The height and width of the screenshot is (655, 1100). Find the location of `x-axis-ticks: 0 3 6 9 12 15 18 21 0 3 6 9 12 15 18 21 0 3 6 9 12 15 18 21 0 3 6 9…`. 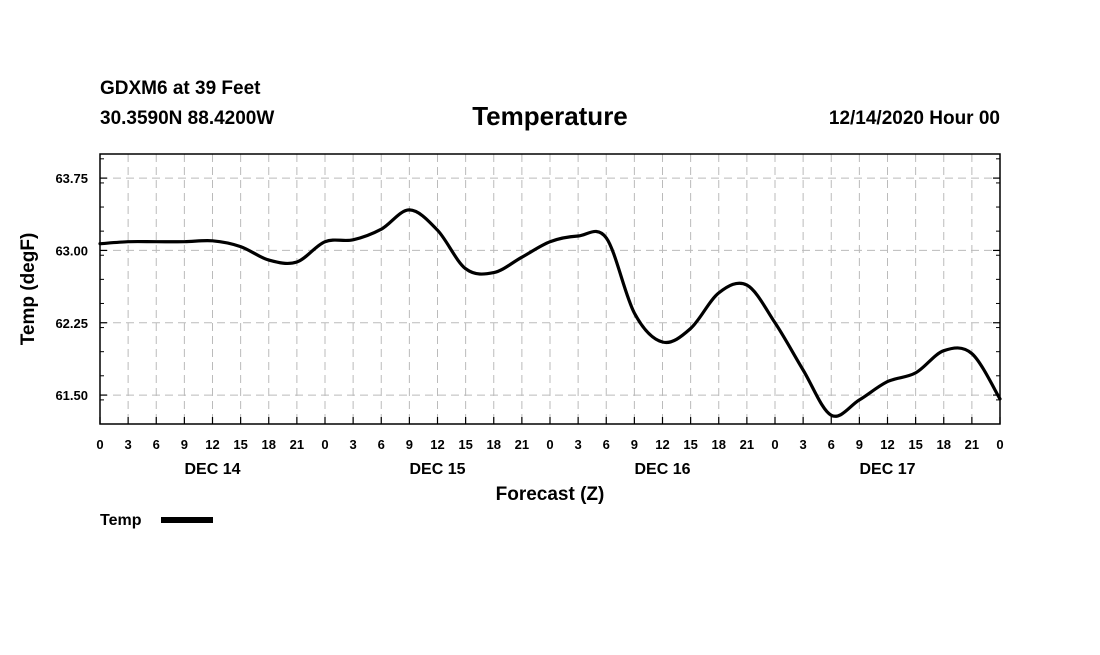

x-axis-ticks: 0 3 6 9 12 15 18 21 0 3 6 9 12 15 18 21 0 3 6 9 12 15 18 21 0 3 6 9… is located at coordinates (550, 434).